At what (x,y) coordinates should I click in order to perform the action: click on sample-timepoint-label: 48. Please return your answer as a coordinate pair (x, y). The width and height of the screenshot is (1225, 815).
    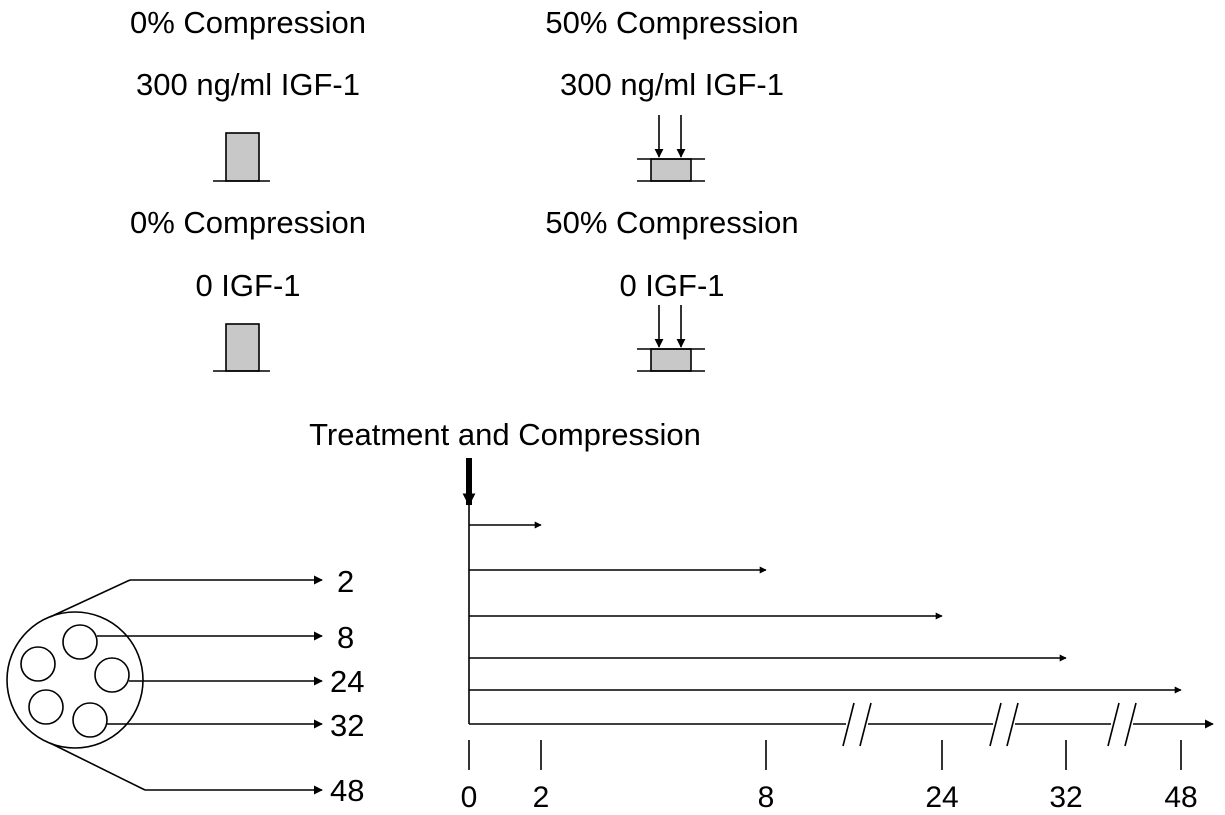
    Looking at the image, I should click on (347, 790).